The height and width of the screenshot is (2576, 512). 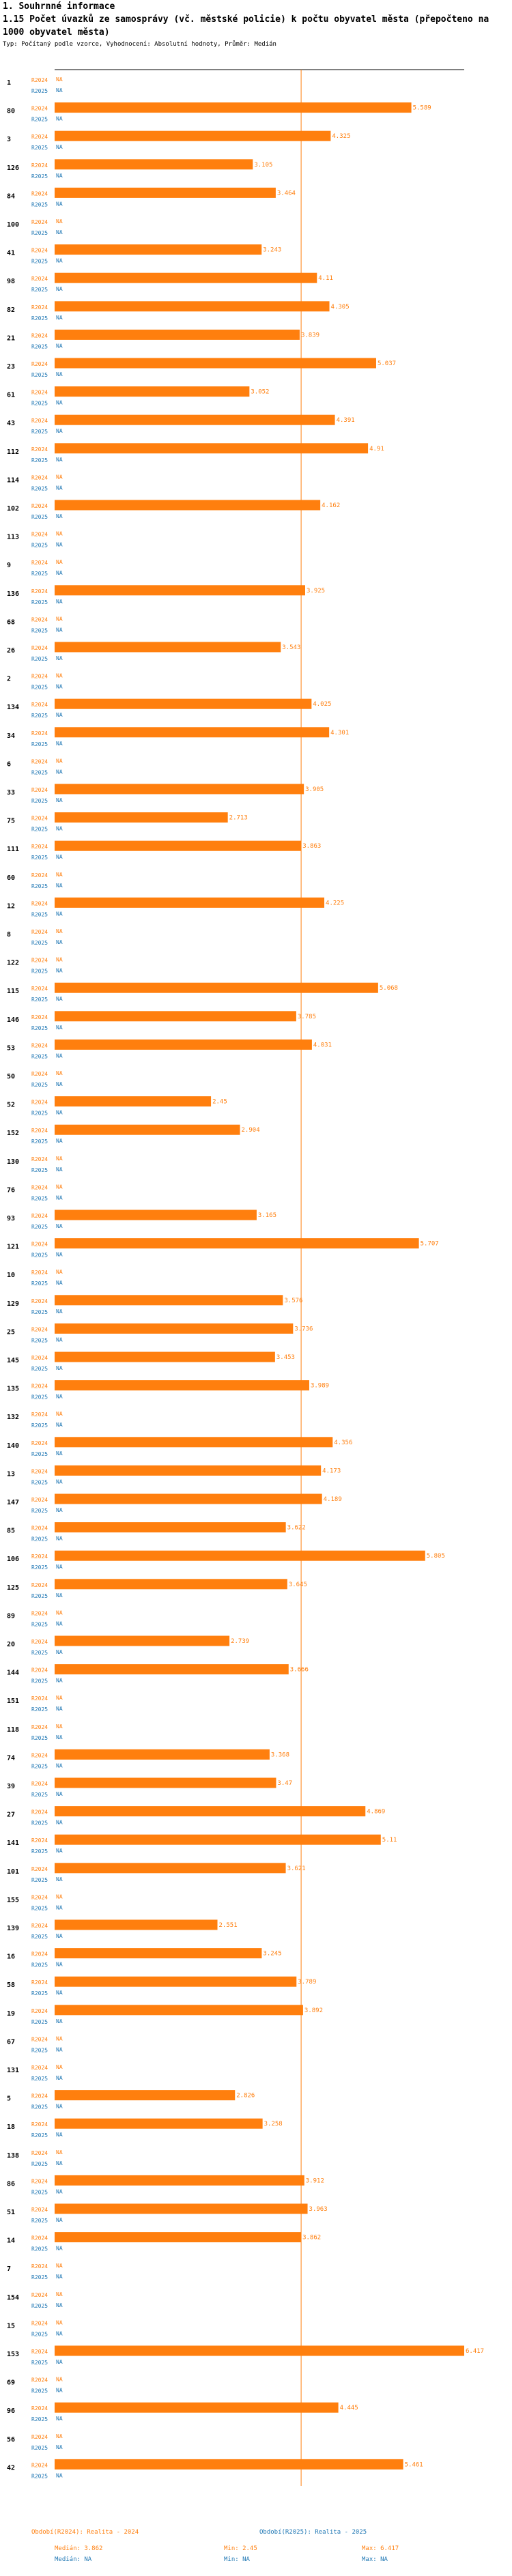 What do you see at coordinates (13, 594) in the screenshot?
I see `row-id-label: 136` at bounding box center [13, 594].